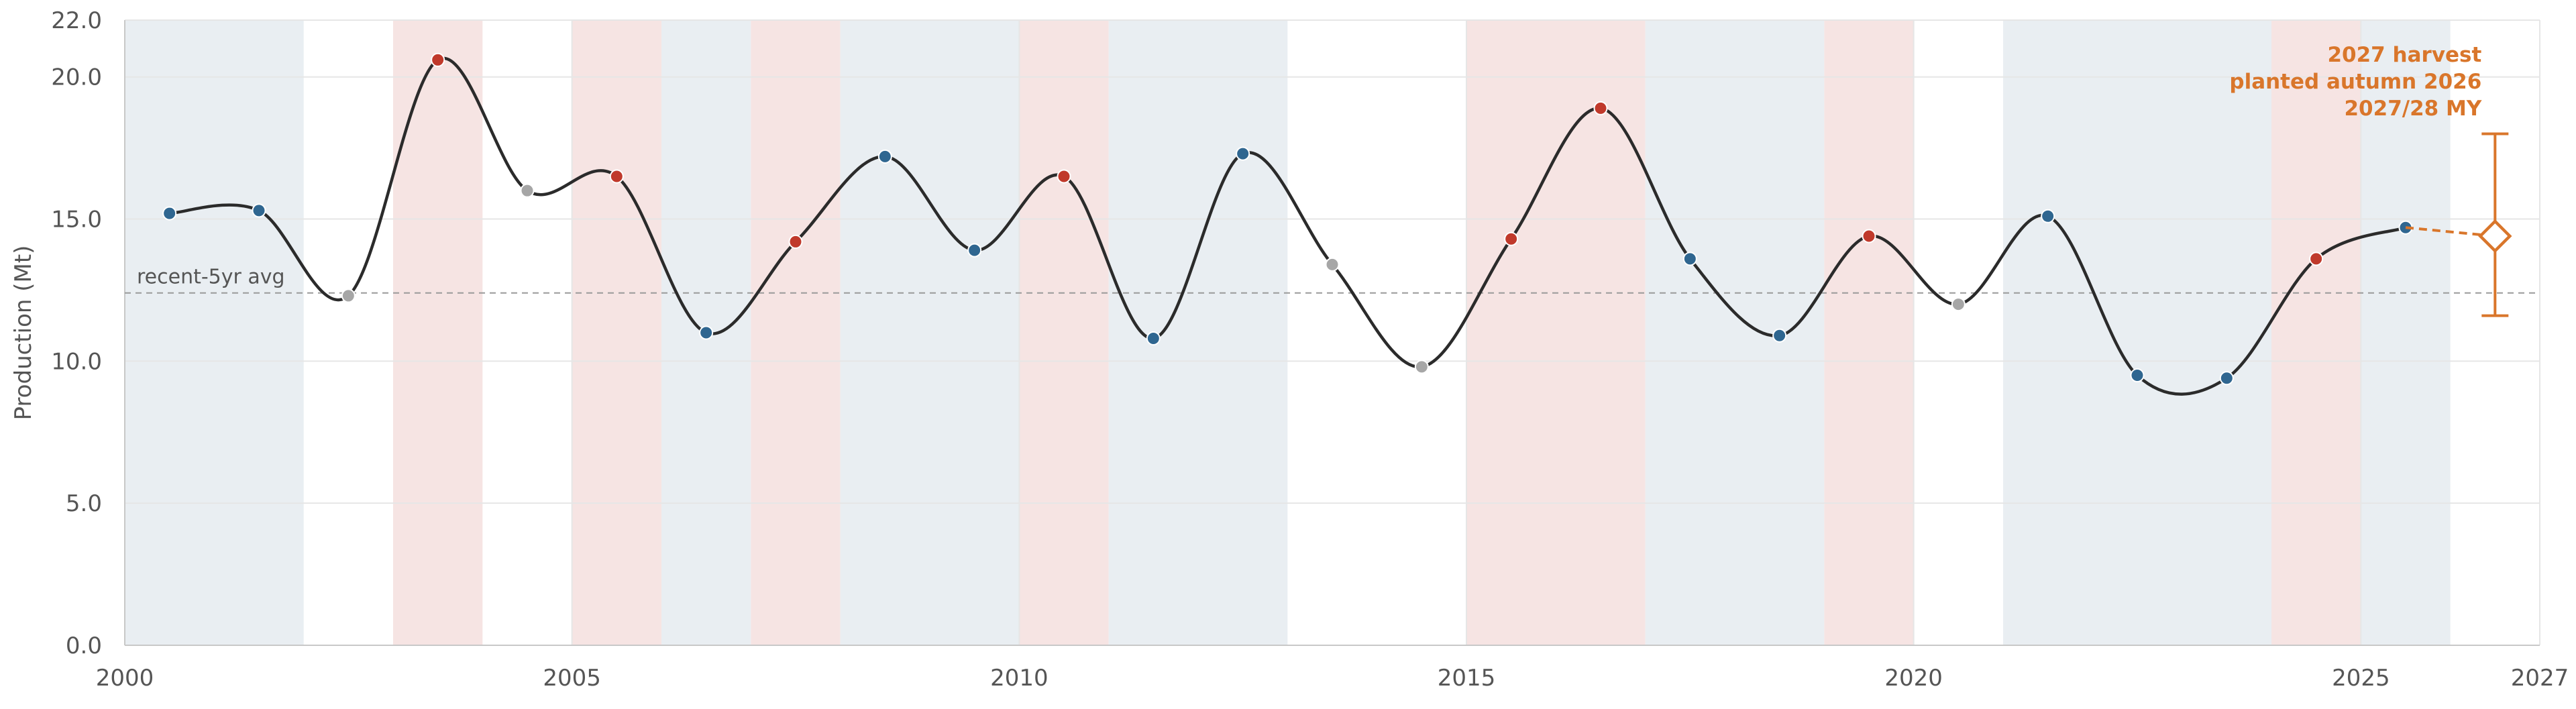 The width and height of the screenshot is (2576, 709). What do you see at coordinates (76, 220) in the screenshot?
I see `y-tick-label: 15.0` at bounding box center [76, 220].